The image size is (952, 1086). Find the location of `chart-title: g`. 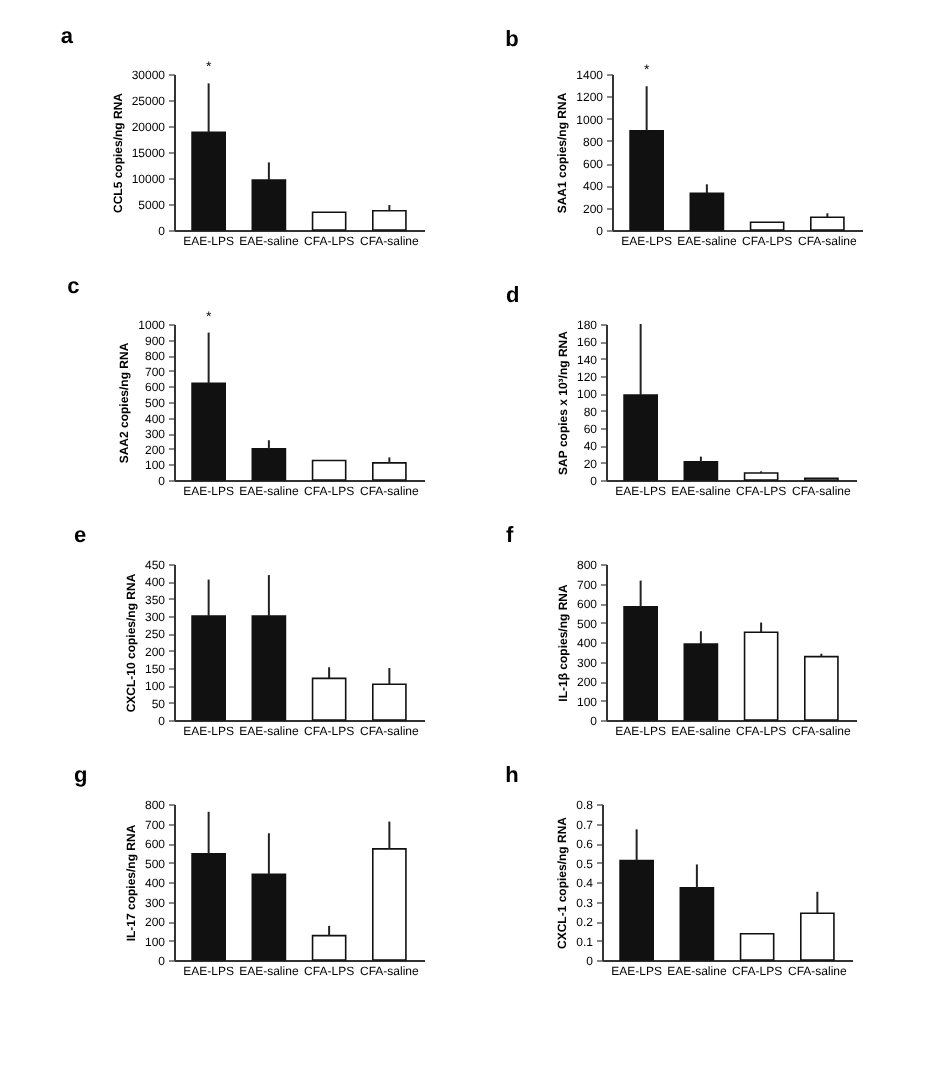

chart-title: g is located at coordinates (80, 776).